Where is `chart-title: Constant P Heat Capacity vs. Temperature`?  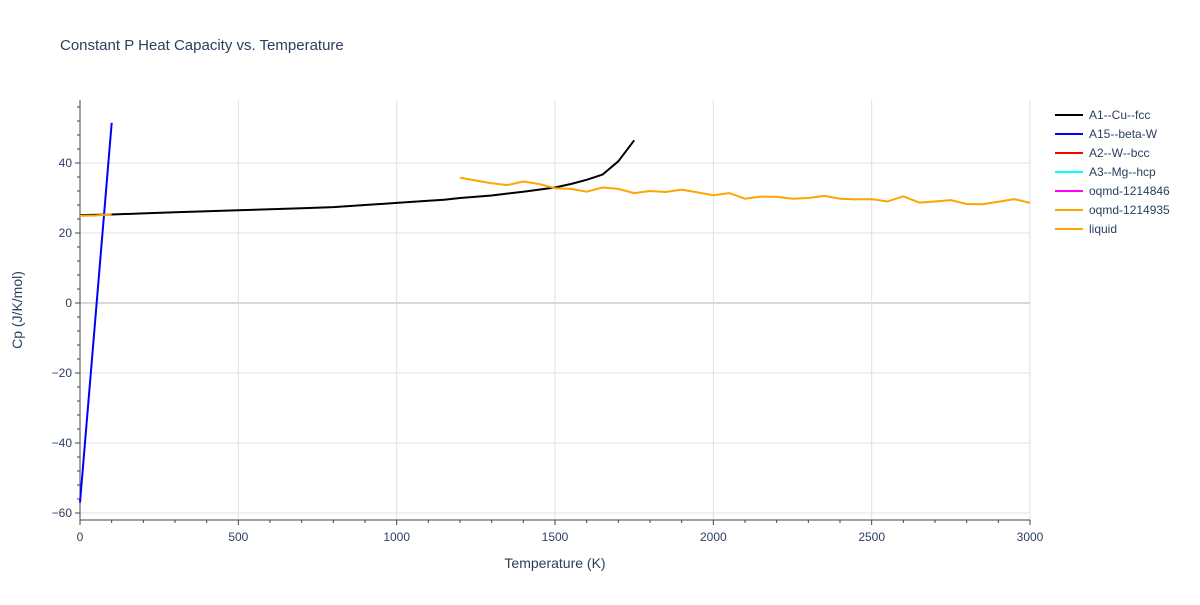
chart-title: Constant P Heat Capacity vs. Temperature is located at coordinates (202, 45).